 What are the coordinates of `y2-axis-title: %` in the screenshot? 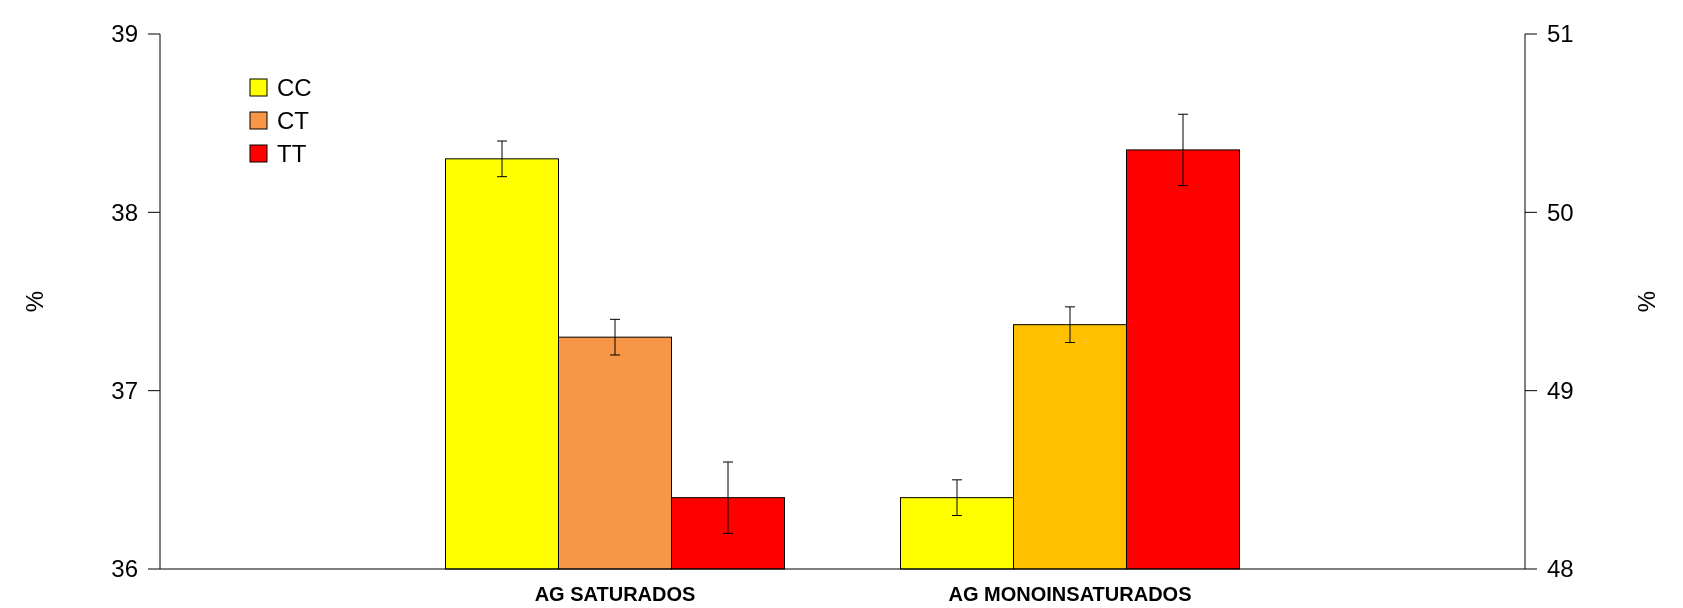 It's located at (1646, 301).